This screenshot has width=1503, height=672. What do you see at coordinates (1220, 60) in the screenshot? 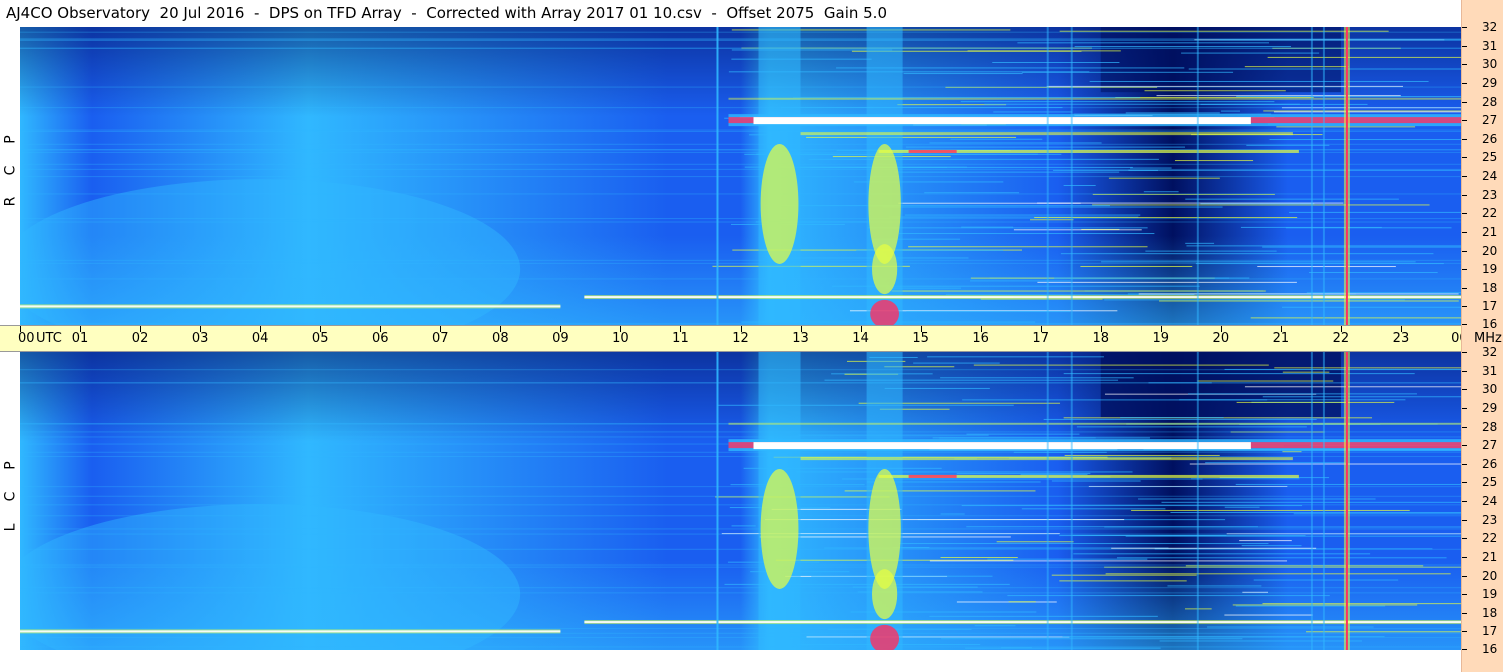
I see `quiet-region` at bounding box center [1220, 60].